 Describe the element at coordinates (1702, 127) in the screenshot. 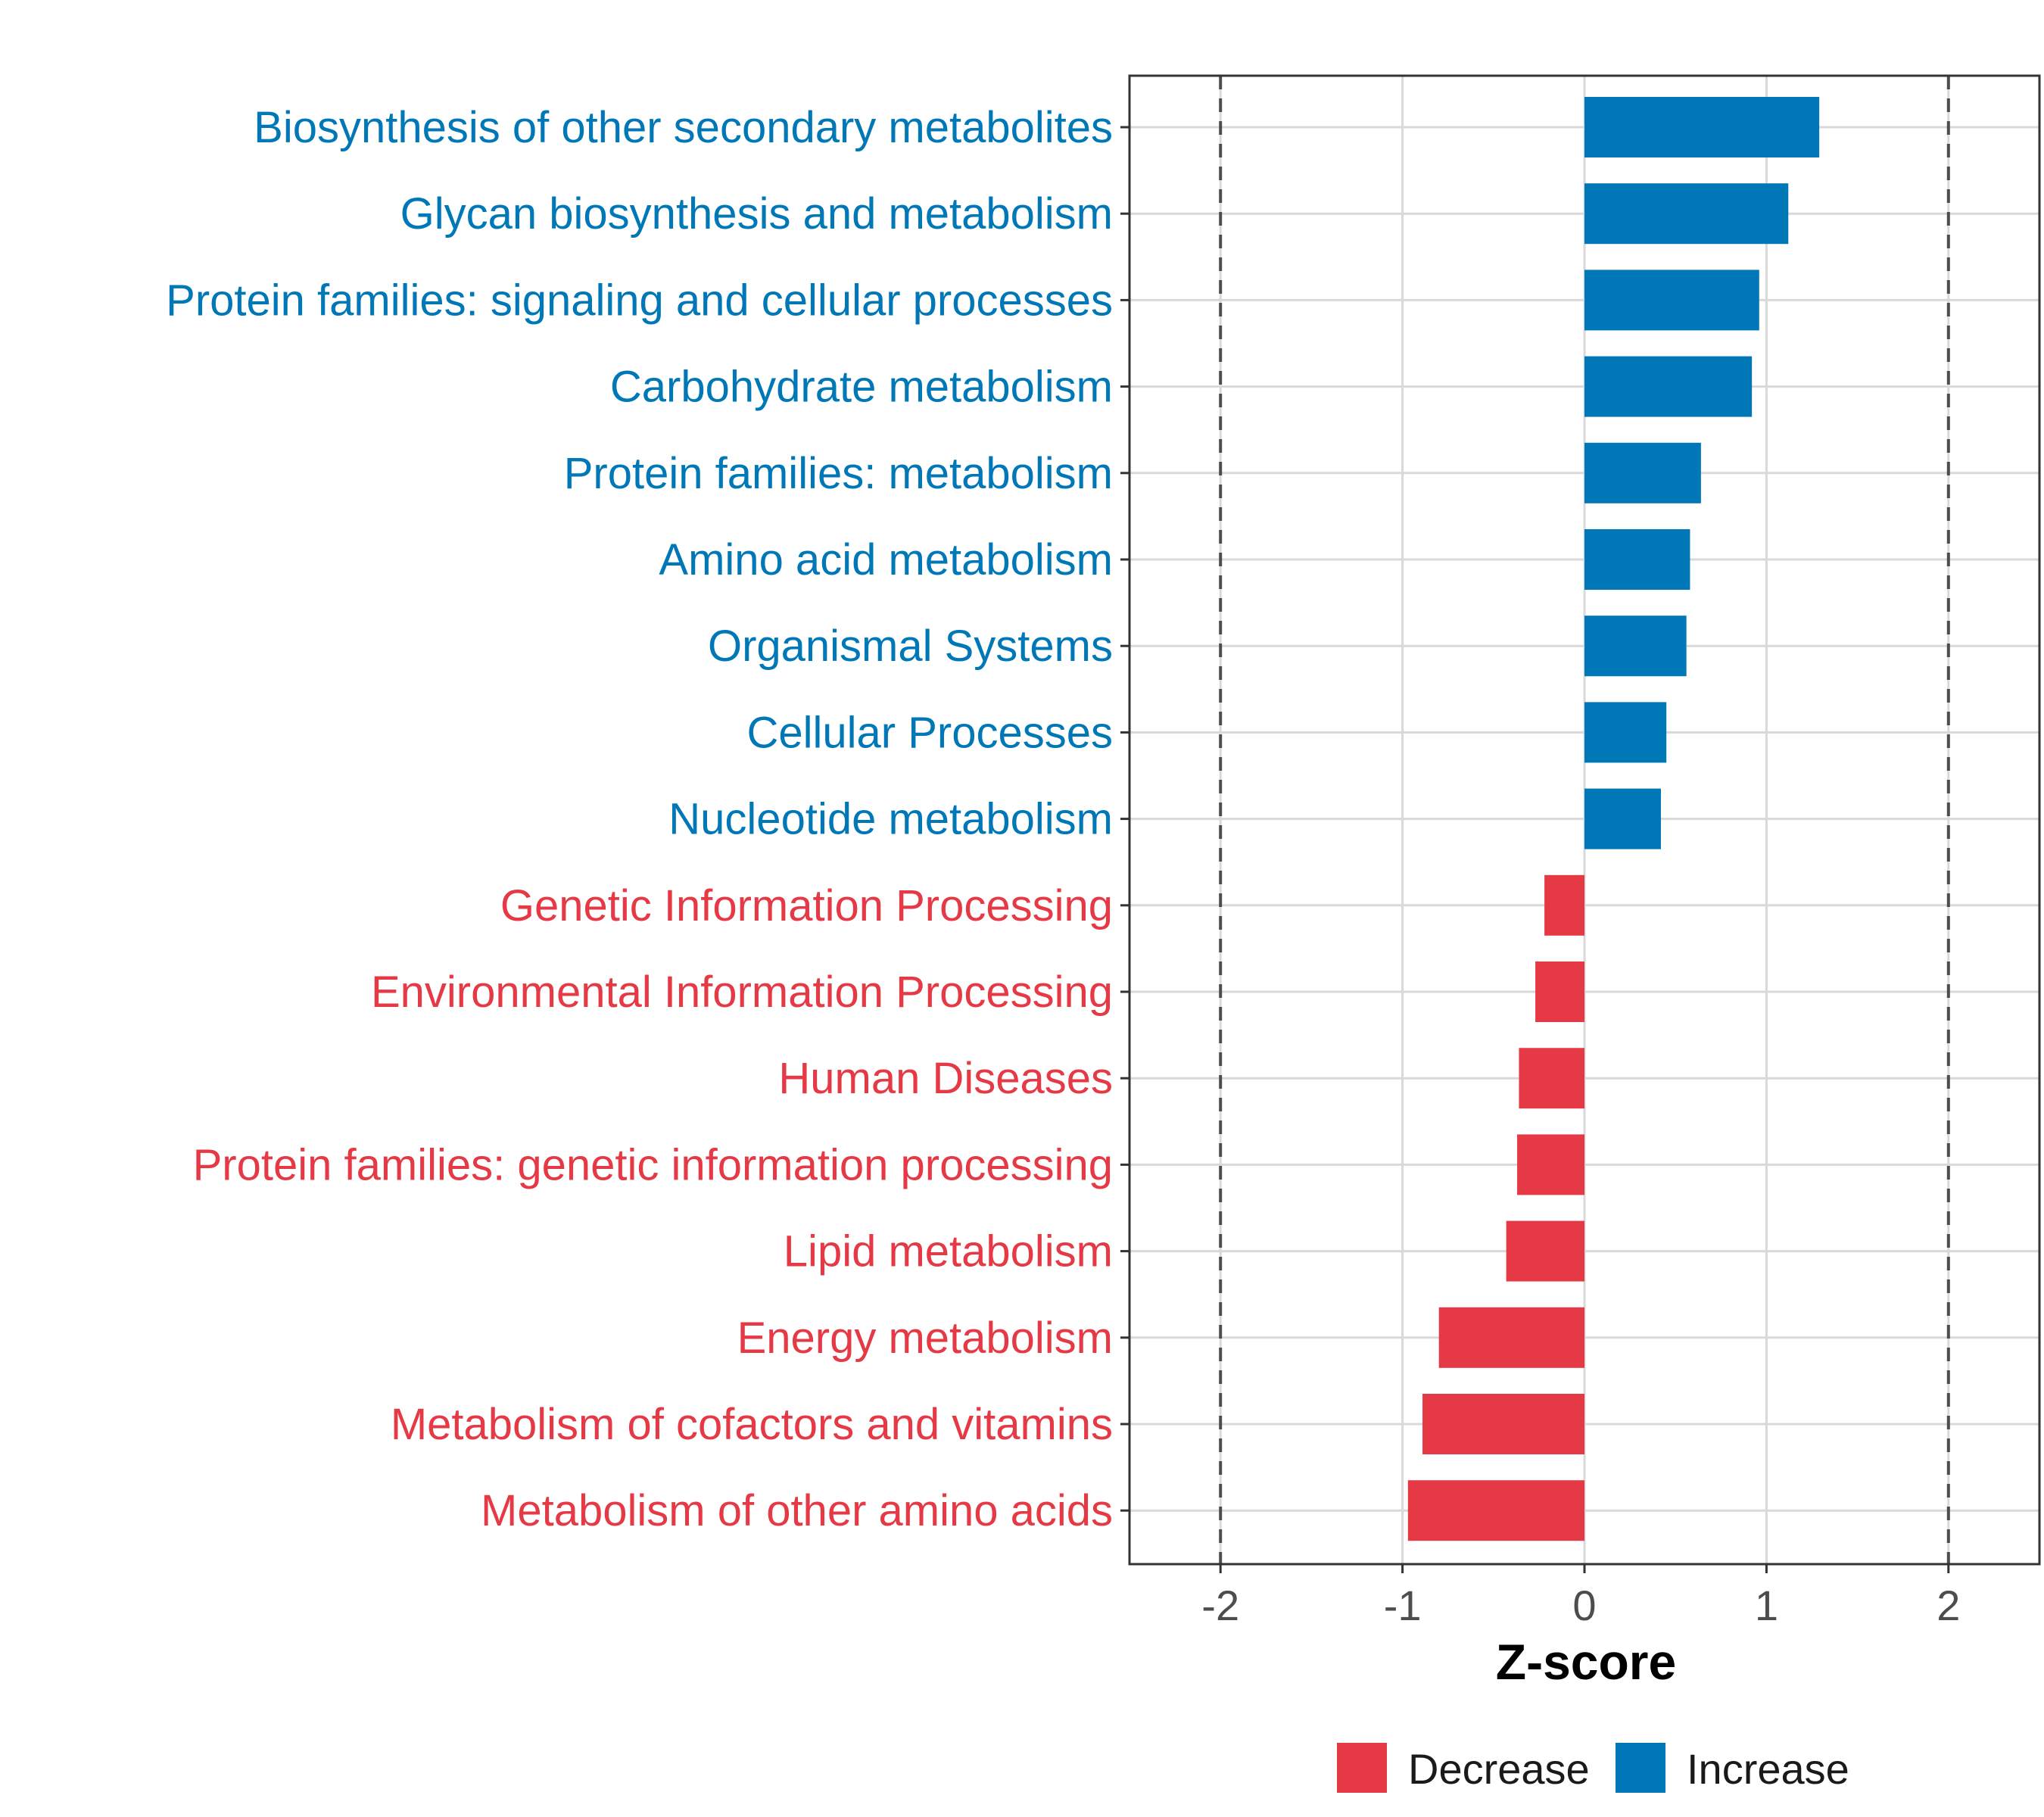

I see `bar-biosynthesis-of-other-secondary-metabolites` at that location.